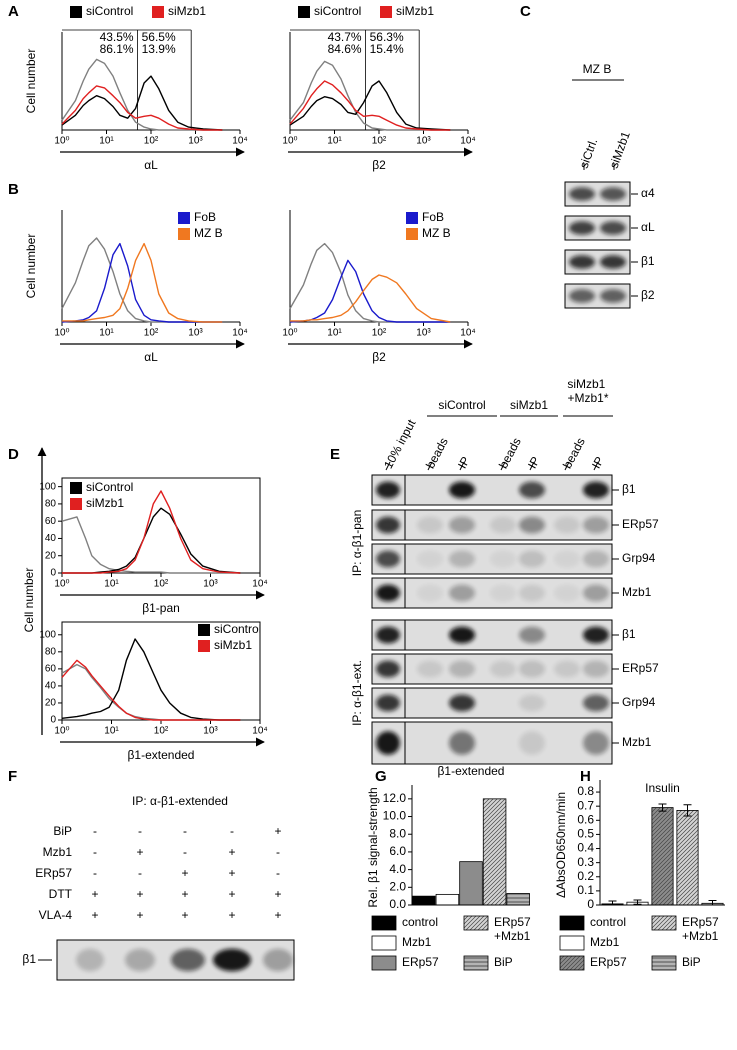 The width and height of the screenshot is (737, 1050). What do you see at coordinates (53, 720) in the screenshot?
I see `y-tick-label: 0` at bounding box center [53, 720].